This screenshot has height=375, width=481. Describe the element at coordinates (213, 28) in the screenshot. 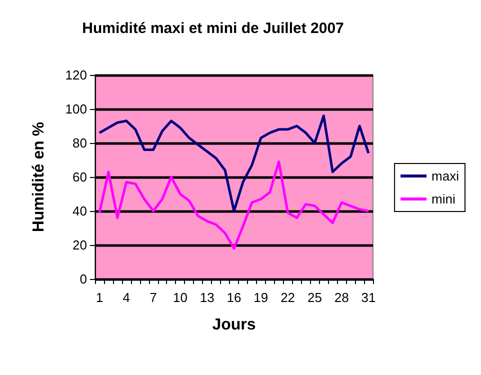

I see `chart-title: Humidité maxi et mini de Juillet 2007` at that location.